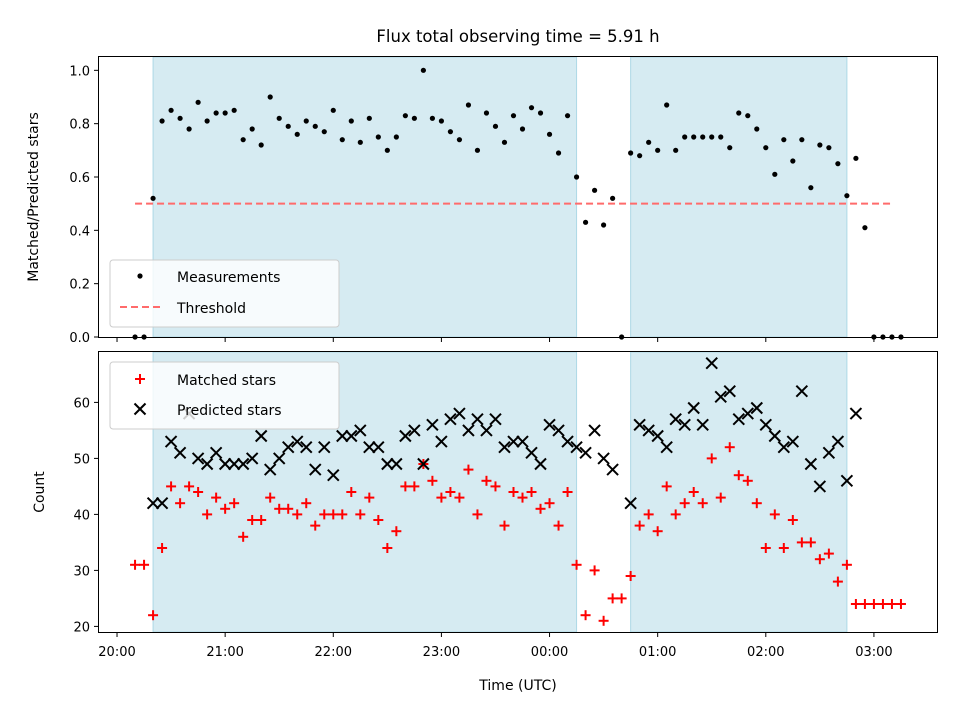  What do you see at coordinates (34, 197) in the screenshot?
I see `top-y-axis-label: Matched/Predicted stars` at bounding box center [34, 197].